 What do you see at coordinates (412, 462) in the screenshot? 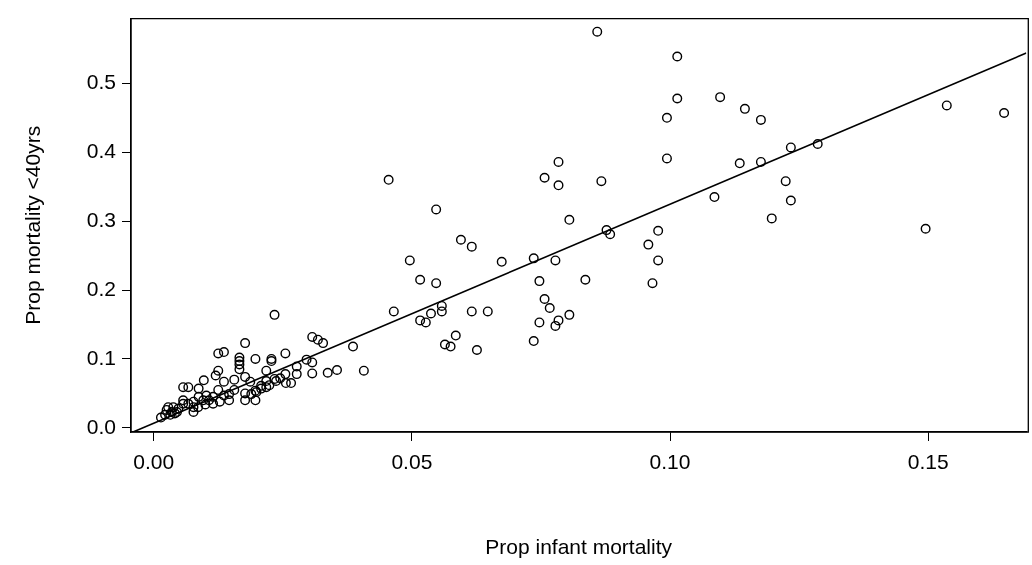
I see `x-tick-label: 0.05` at bounding box center [412, 462].